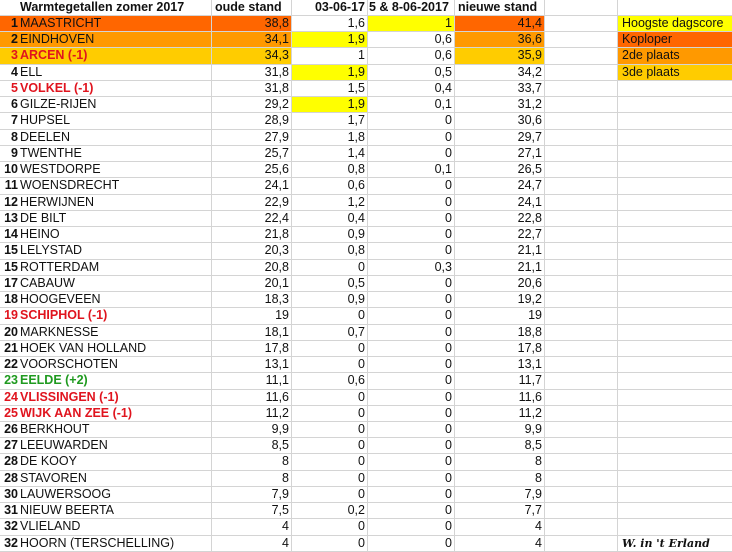 Image resolution: width=732 pixels, height=552 pixels. I want to click on legend-item: 3de plaats, so click(675, 72).